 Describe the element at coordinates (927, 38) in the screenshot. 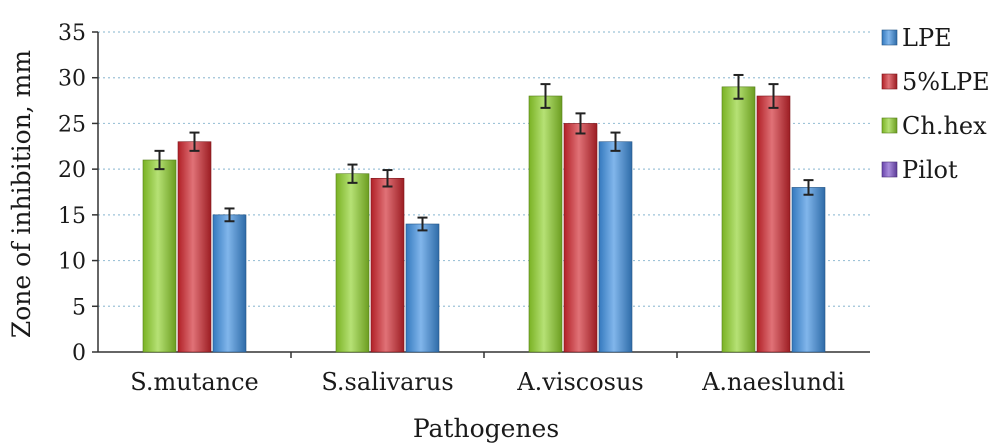

I see `legend-label: LPE` at that location.